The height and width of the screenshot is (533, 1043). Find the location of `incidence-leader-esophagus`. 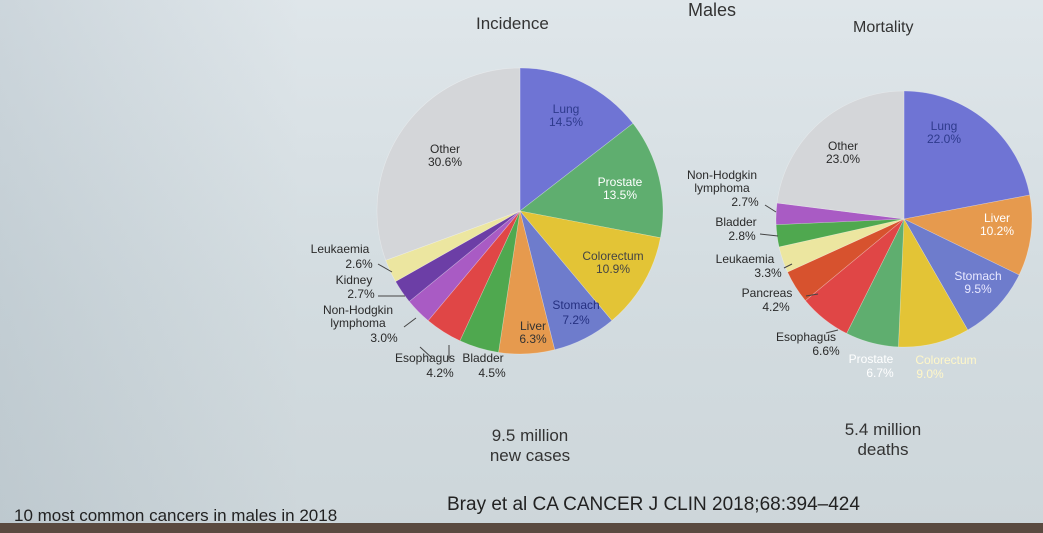

incidence-leader-esophagus is located at coordinates (426, 352).